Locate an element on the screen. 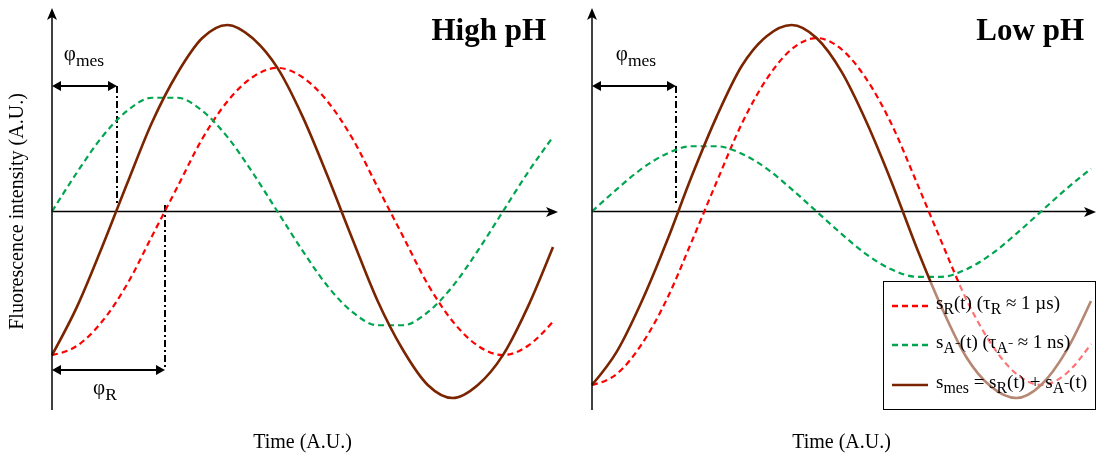 This screenshot has height=463, width=1097. legend-label: s$_{A⁻}$(t) (τ$_{A⁻}$ ≈ 1 ns) is located at coordinates (1003, 344).